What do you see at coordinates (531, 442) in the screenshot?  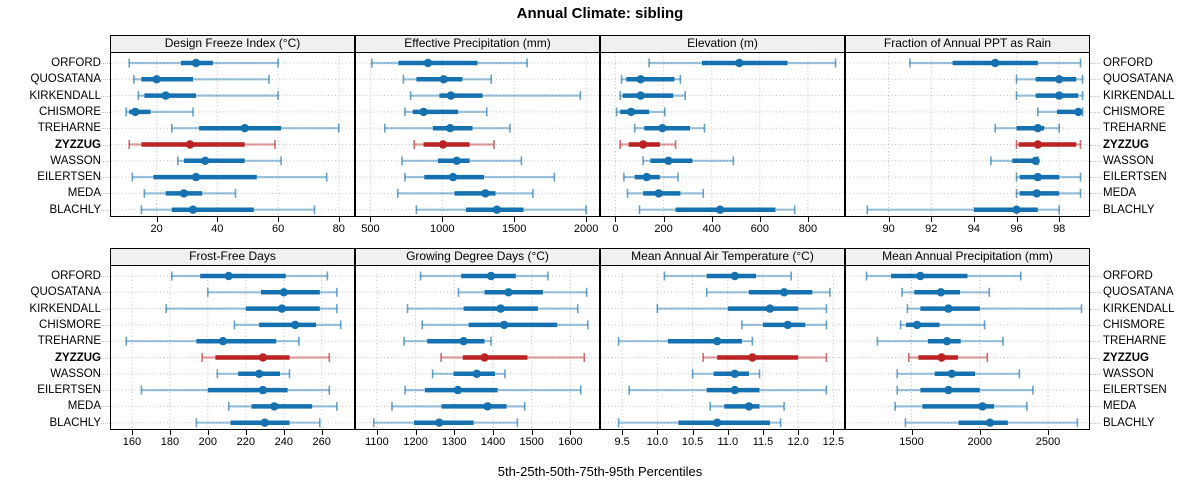 I see `axis-tick-label: 1500` at bounding box center [531, 442].